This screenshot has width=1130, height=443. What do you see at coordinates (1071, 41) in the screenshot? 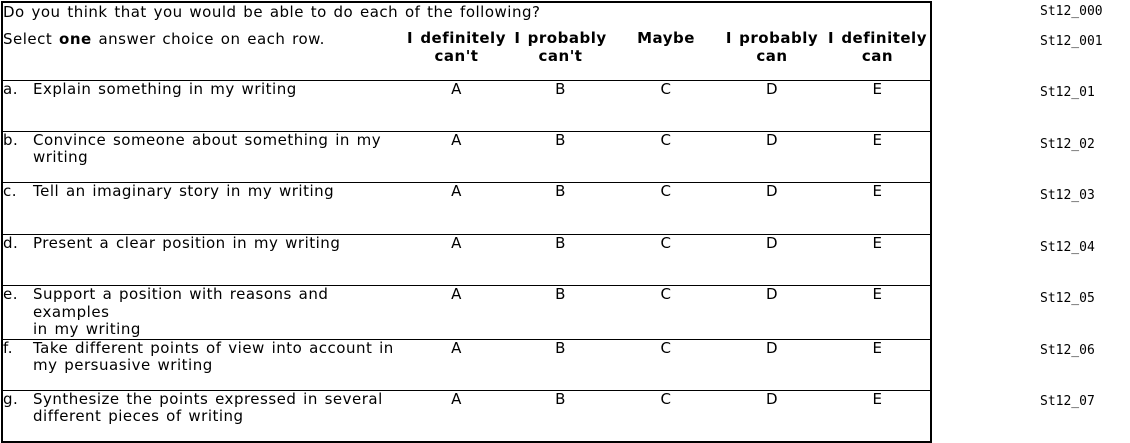
I see `variable-code: St12_001` at bounding box center [1071, 41].